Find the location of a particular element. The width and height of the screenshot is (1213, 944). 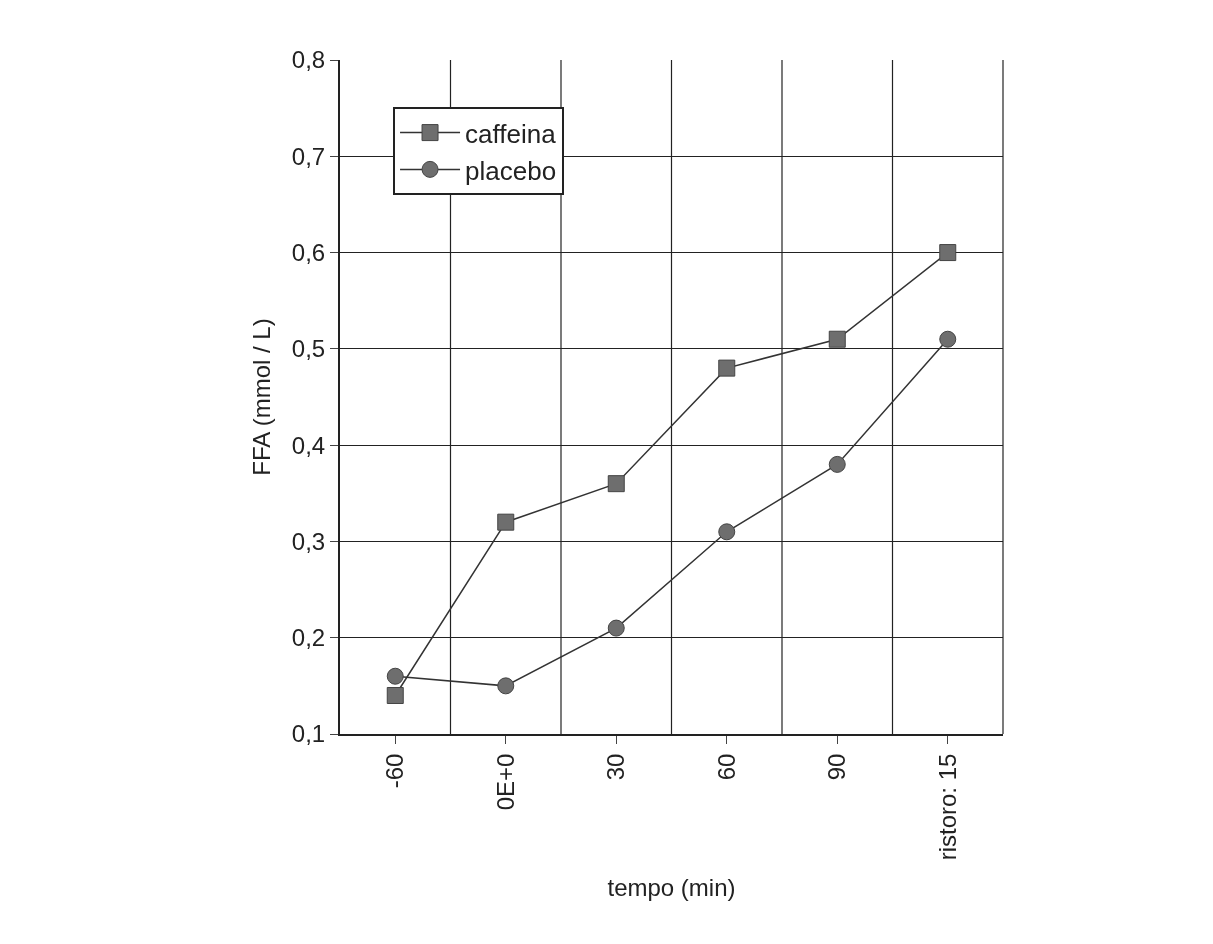

y-tick-label: 0,7 is located at coordinates (308, 156).